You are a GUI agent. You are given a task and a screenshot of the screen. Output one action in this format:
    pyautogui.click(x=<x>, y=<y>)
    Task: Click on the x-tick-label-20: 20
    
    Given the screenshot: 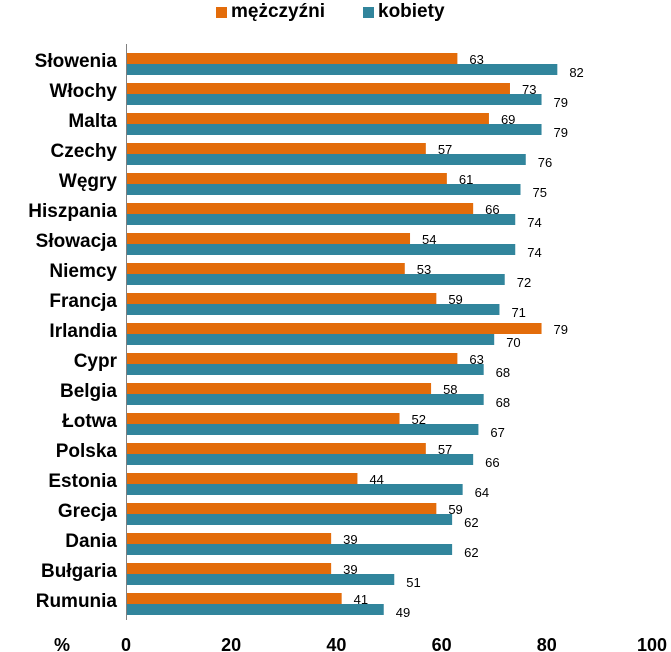 What is the action you would take?
    pyautogui.click(x=231, y=643)
    